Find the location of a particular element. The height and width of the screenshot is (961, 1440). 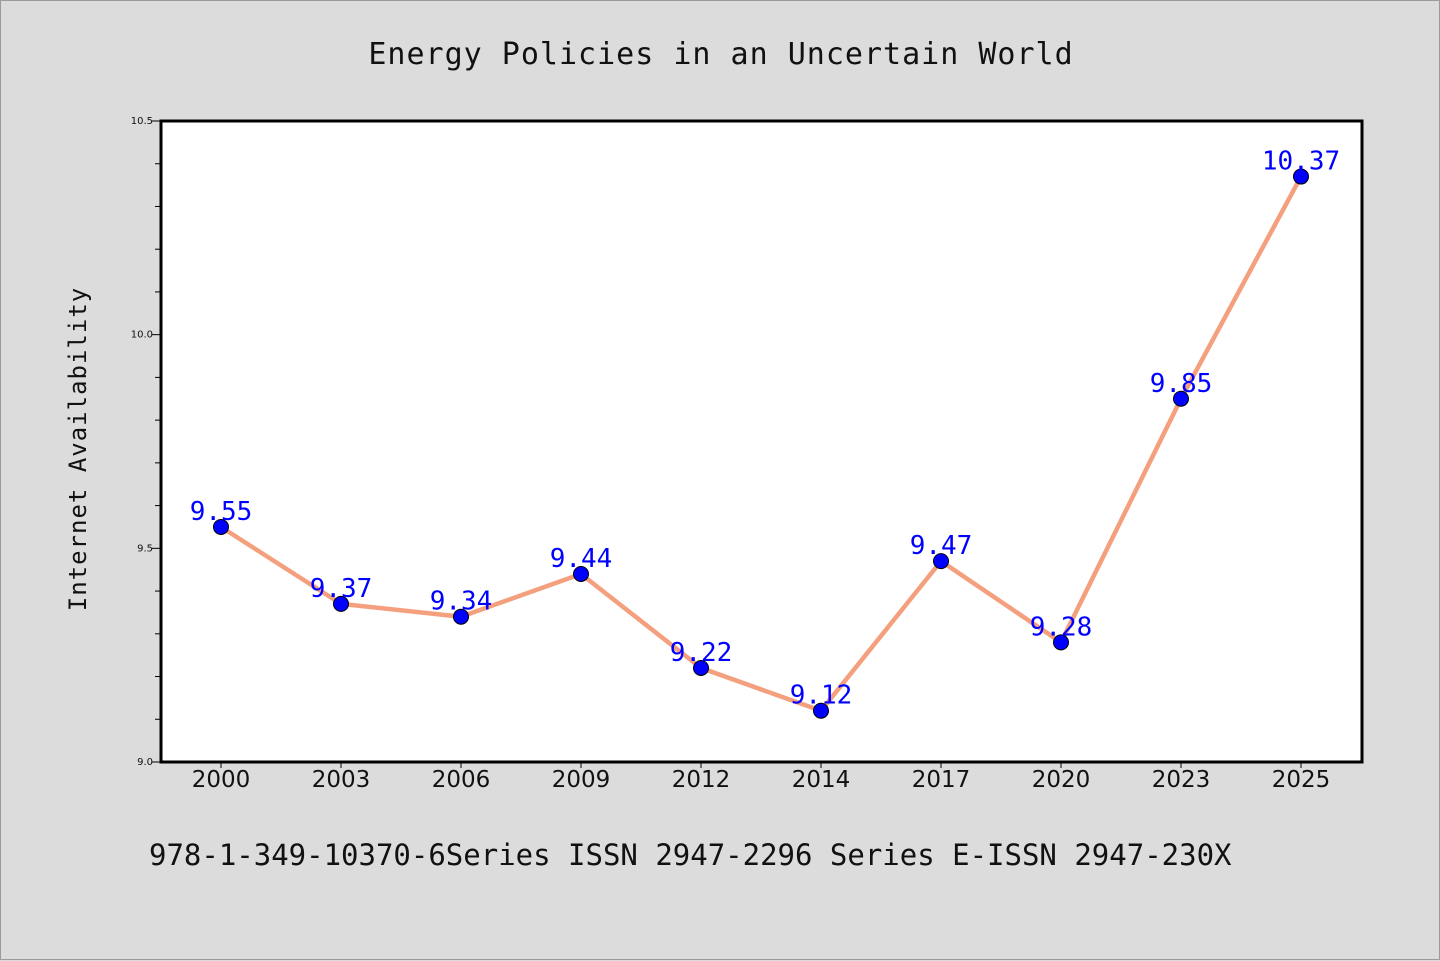

data-label: 9.85 is located at coordinates (1181, 384).